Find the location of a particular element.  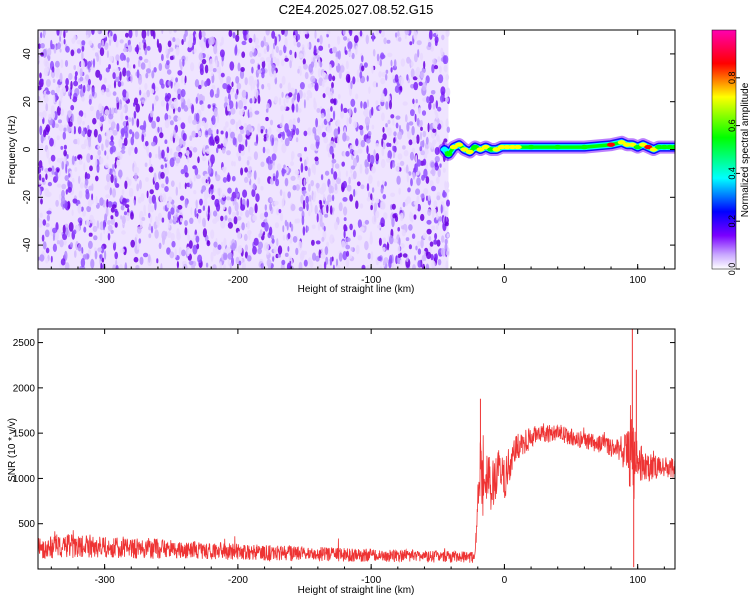

spectrogram-y-label: Frequency (Hz) is located at coordinates (12, 150).